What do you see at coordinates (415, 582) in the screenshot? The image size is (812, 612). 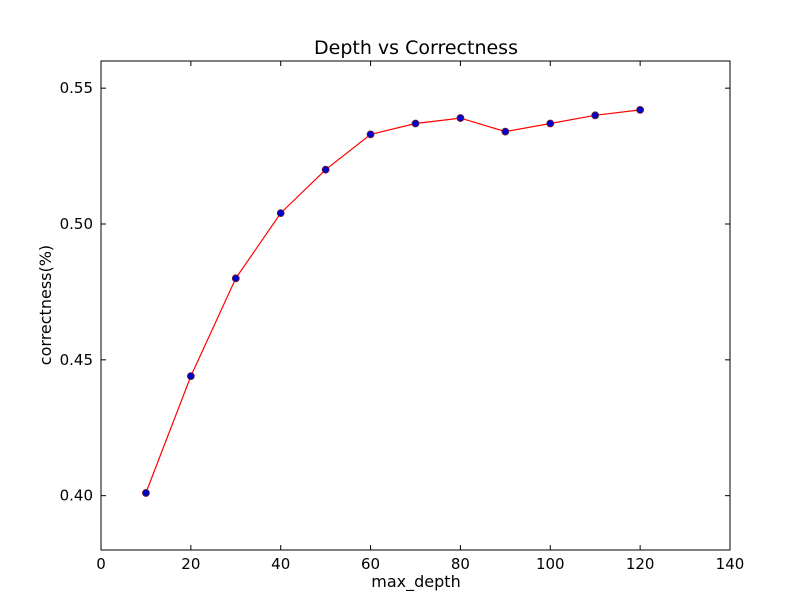 I see `x-axis-label: max_depth` at bounding box center [415, 582].